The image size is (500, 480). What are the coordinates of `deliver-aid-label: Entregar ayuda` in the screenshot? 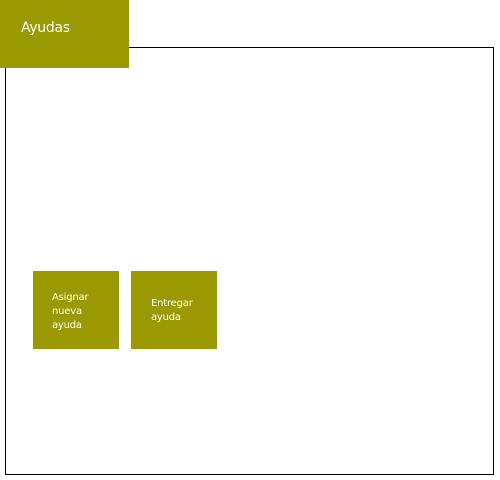 It's located at (172, 310).